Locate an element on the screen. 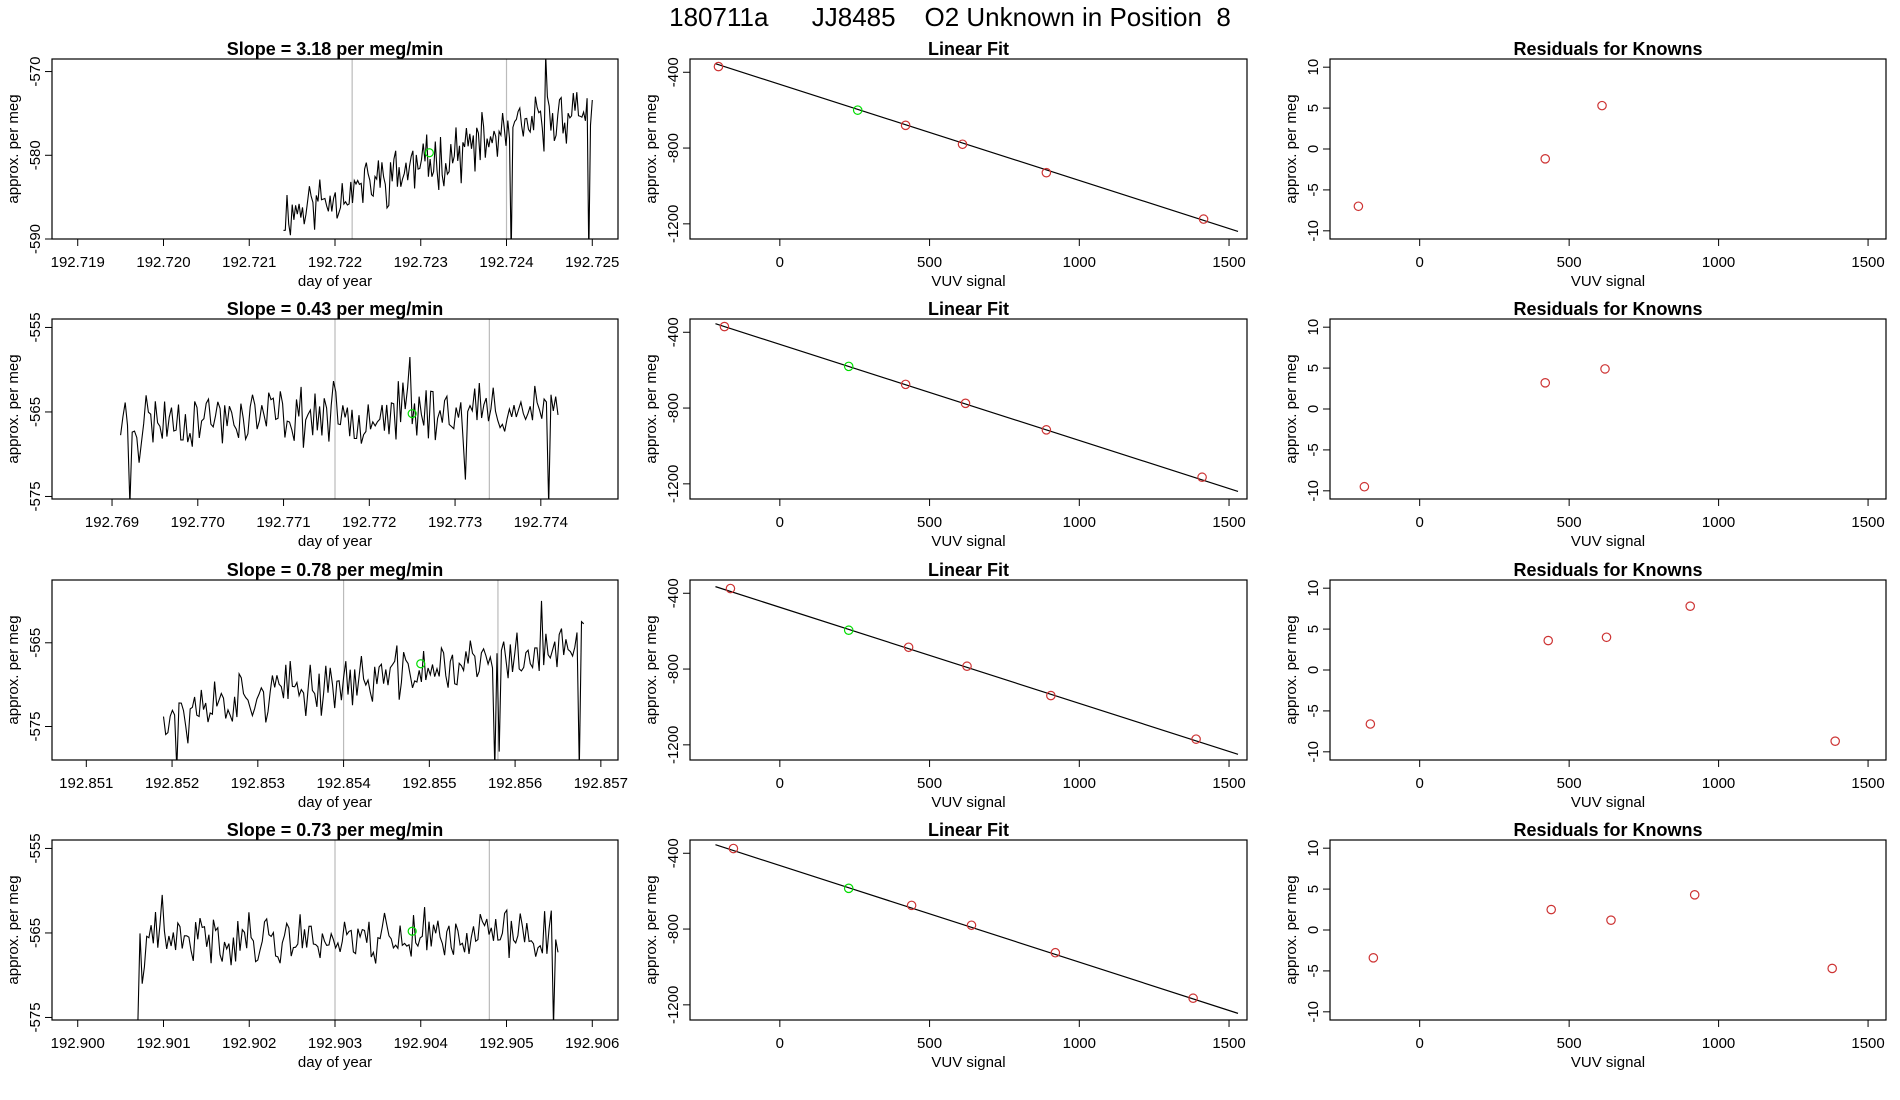 The image size is (1900, 1100). x-tick-label: 192.905 is located at coordinates (506, 1043).